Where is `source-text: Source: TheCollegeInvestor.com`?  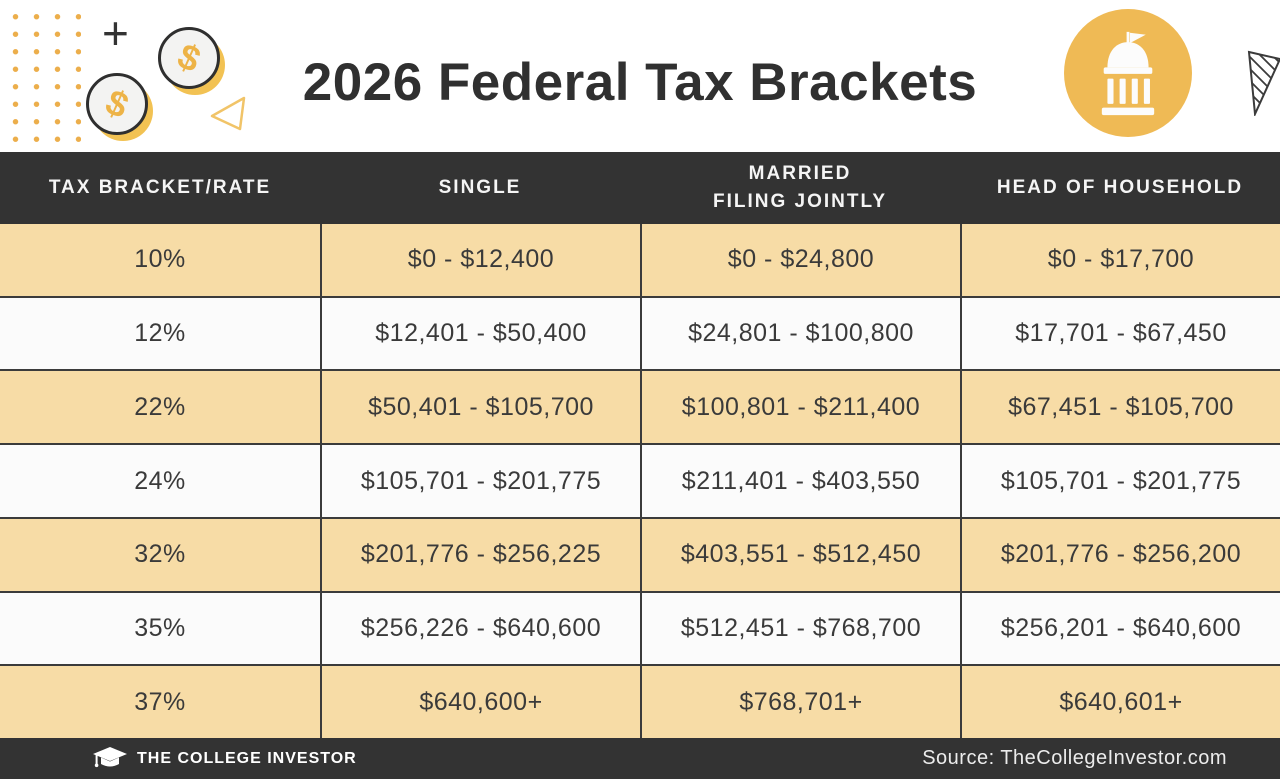
source-text: Source: TheCollegeInvestor.com is located at coordinates (1074, 758).